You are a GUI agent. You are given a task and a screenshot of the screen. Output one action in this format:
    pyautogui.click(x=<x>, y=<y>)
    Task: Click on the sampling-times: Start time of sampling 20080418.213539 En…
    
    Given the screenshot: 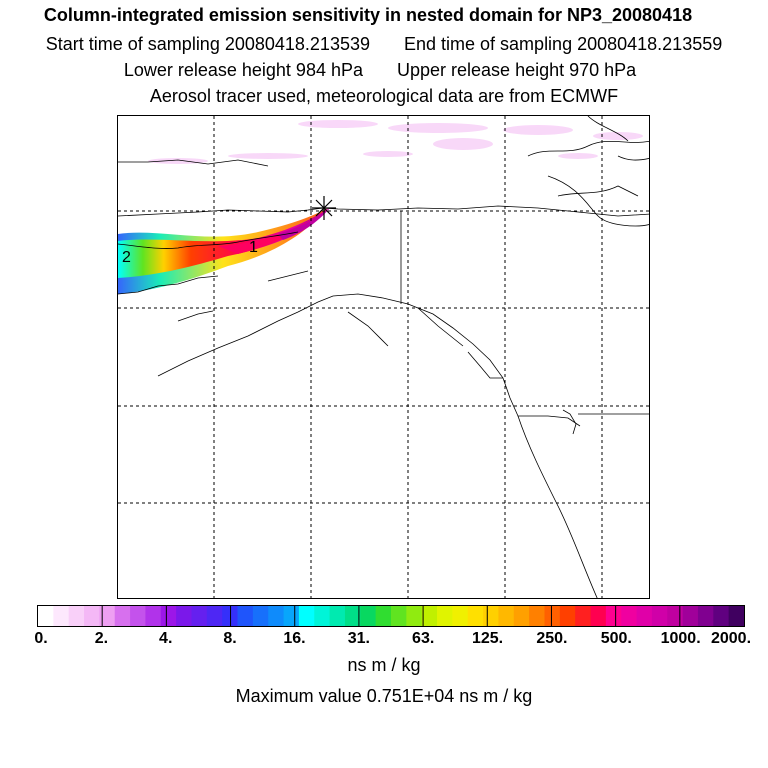 What is the action you would take?
    pyautogui.click(x=384, y=44)
    